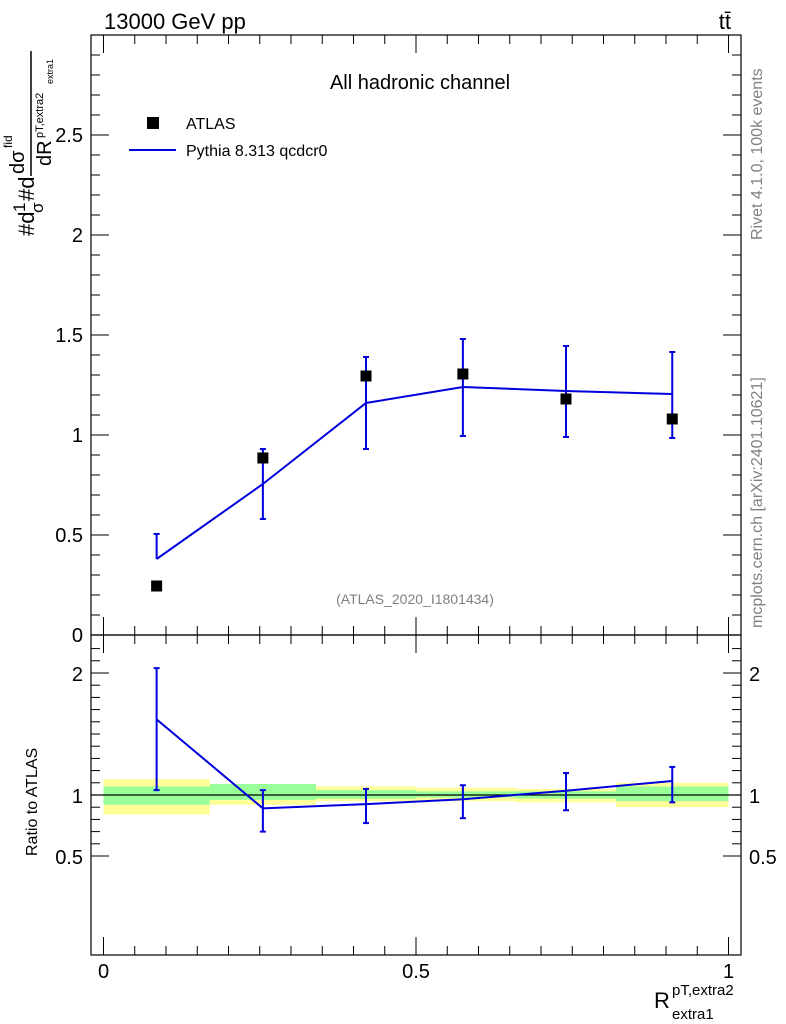 This screenshot has width=786, height=1024. What do you see at coordinates (754, 675) in the screenshot?
I see `ratio-y-tick-label-right: 2` at bounding box center [754, 675].